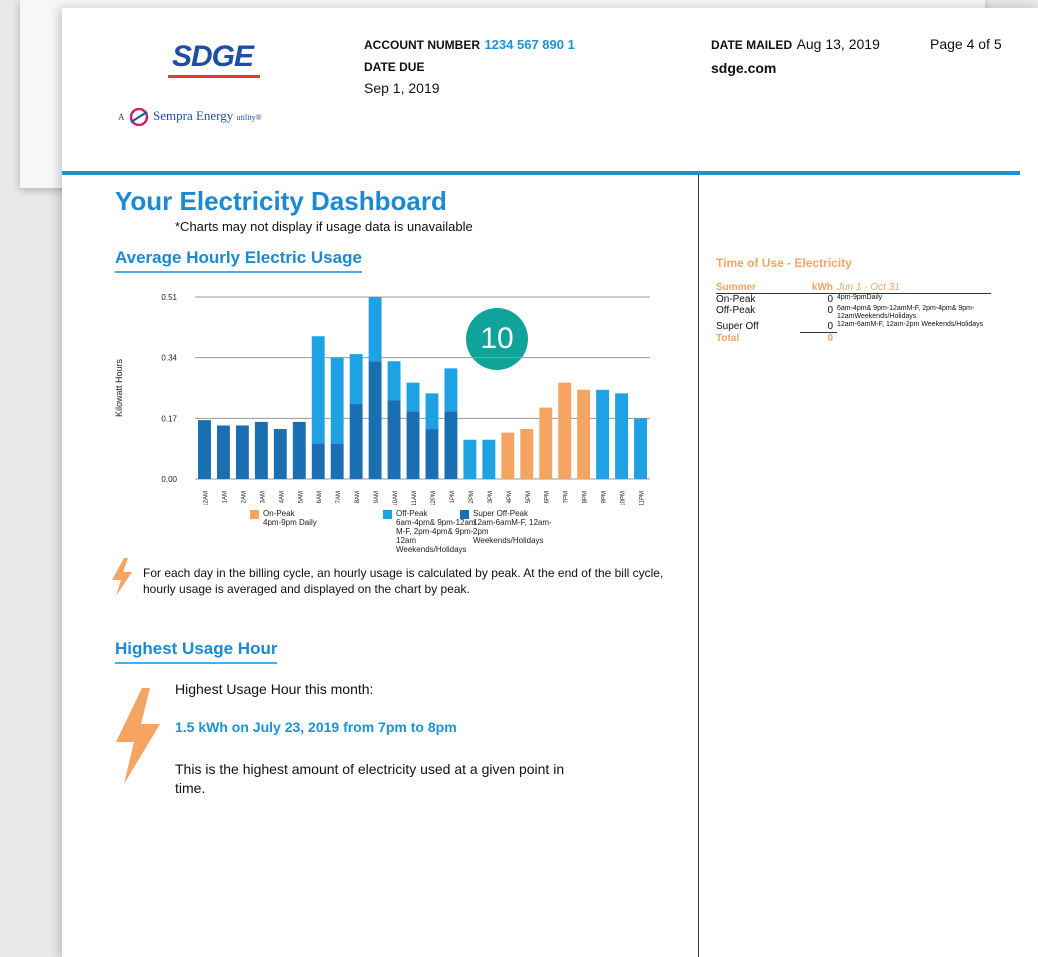 The width and height of the screenshot is (1038, 957). Describe the element at coordinates (541, 173) in the screenshot. I see `header-rule` at that location.